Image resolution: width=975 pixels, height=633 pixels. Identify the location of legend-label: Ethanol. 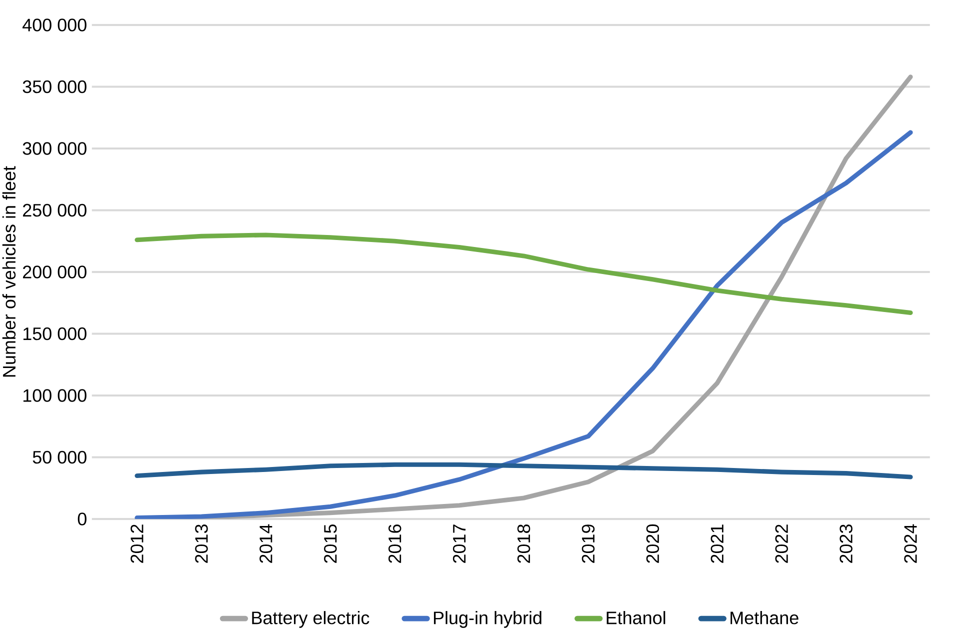
(636, 617).